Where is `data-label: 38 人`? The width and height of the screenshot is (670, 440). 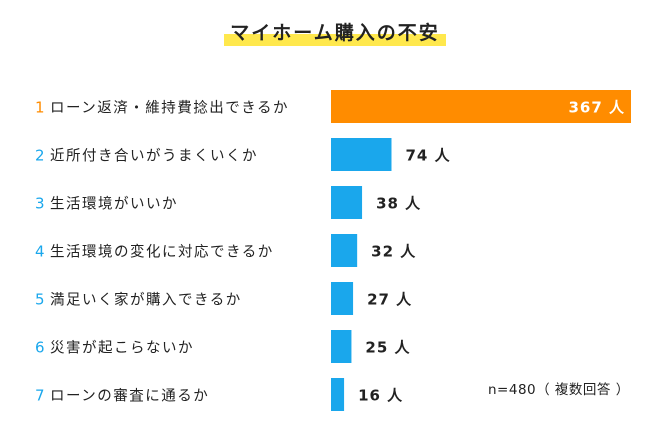 data-label: 38 人 is located at coordinates (398, 204).